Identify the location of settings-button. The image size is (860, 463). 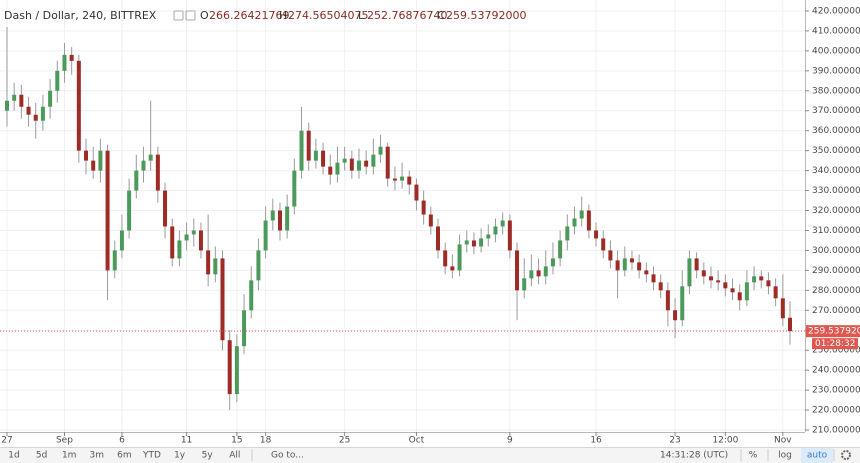
(846, 455).